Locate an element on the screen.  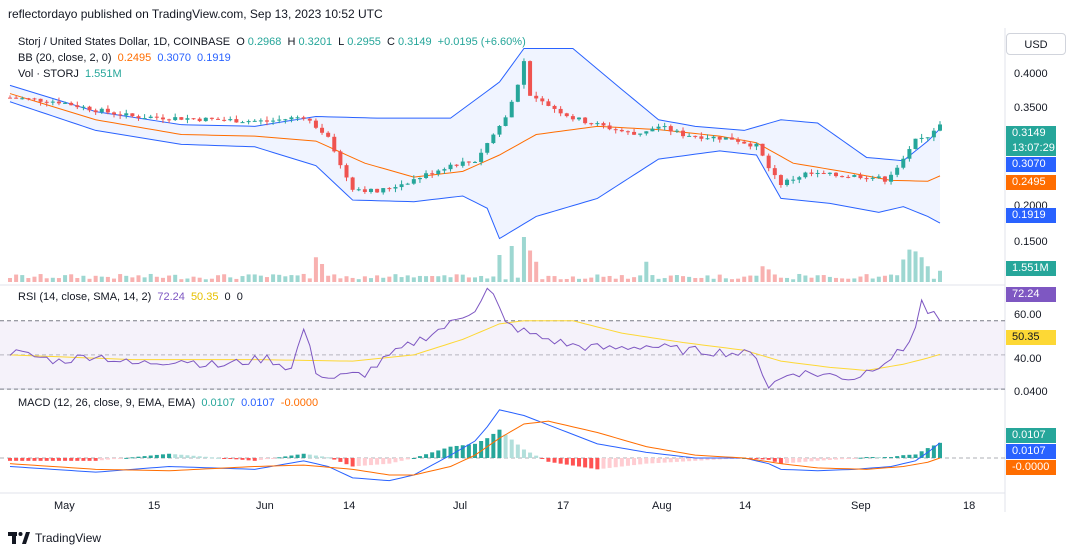
footer: TradingView is located at coordinates (54, 538).